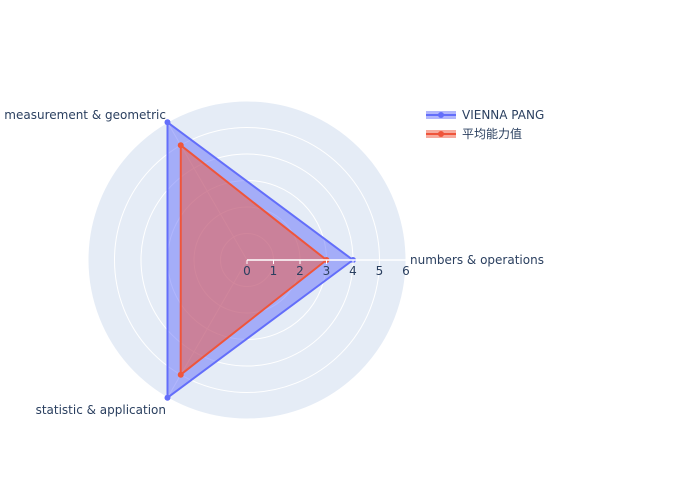 Image resolution: width=700 pixels, height=500 pixels. I want to click on angular-axis-label: numbers & operations, so click(477, 260).